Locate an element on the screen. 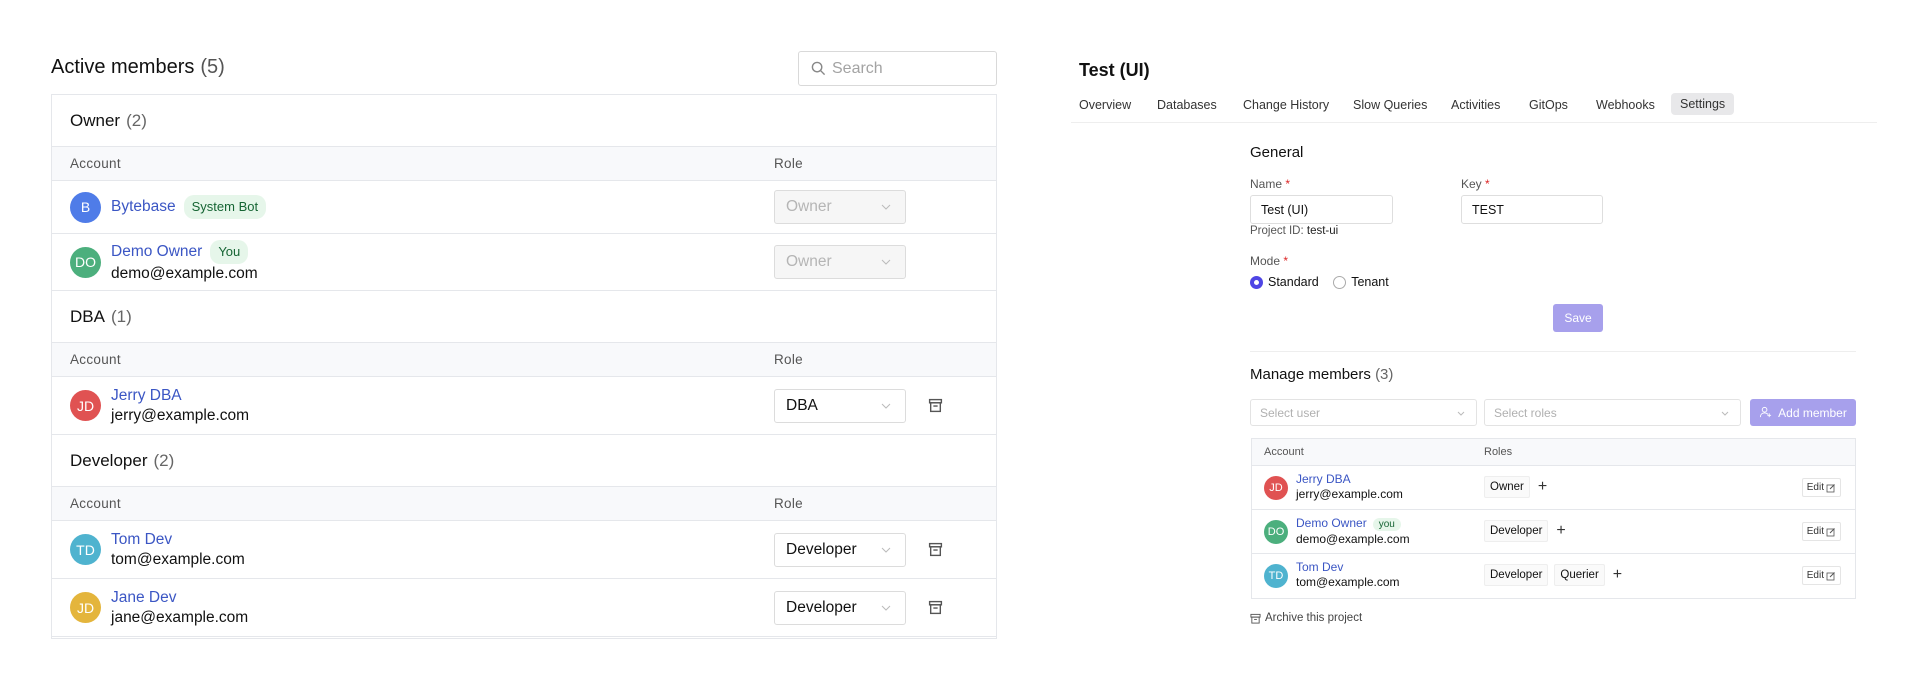 The width and height of the screenshot is (1920, 686). save-button: Save is located at coordinates (1578, 318).